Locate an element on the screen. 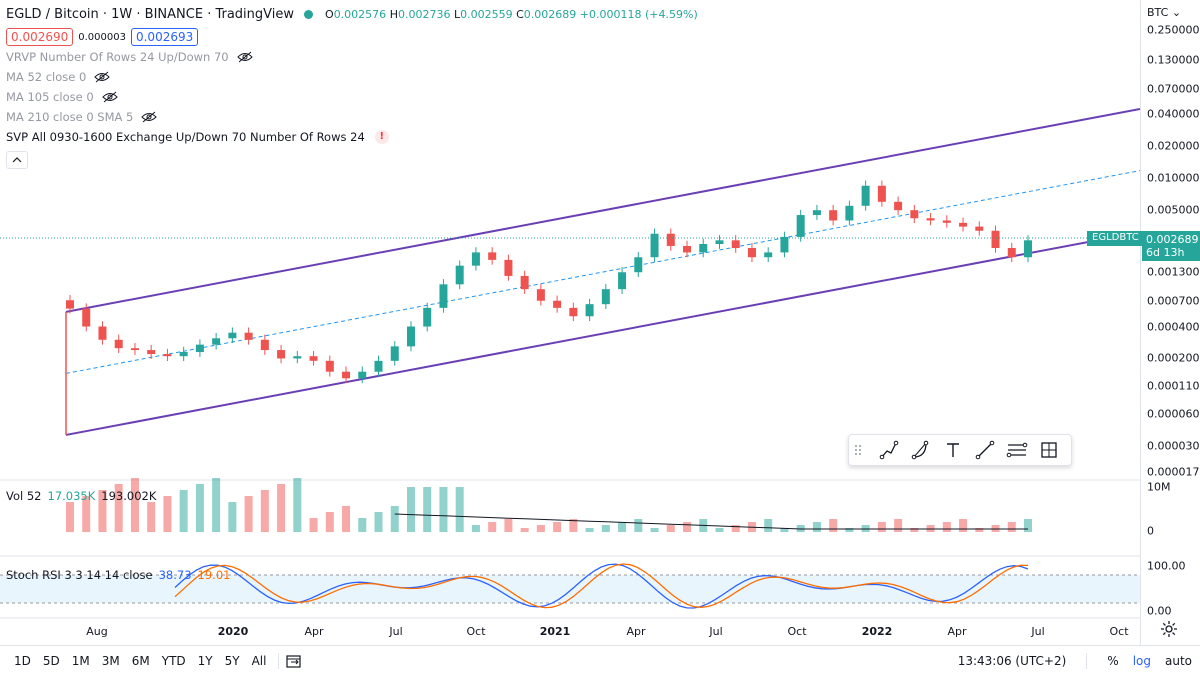 The image size is (1200, 675). gear-icon is located at coordinates (1169, 629).